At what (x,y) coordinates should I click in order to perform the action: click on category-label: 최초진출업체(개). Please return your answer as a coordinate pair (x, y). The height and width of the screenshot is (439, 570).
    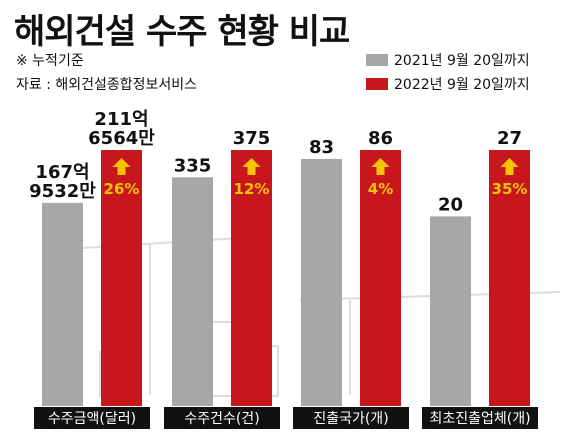
    Looking at the image, I should click on (479, 419).